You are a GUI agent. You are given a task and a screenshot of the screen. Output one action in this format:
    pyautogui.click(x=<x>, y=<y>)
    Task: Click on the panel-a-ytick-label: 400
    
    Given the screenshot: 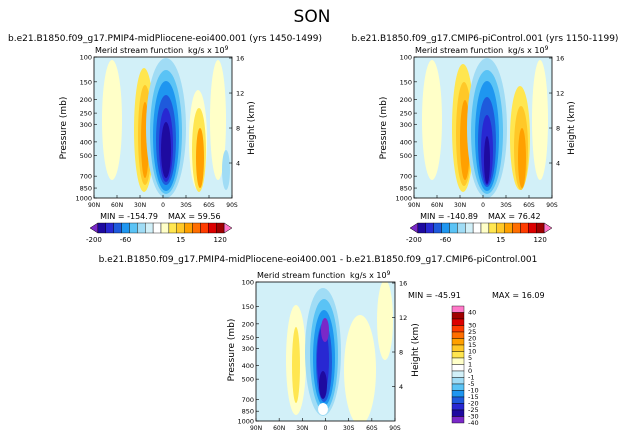 What is the action you would take?
    pyautogui.click(x=86, y=142)
    